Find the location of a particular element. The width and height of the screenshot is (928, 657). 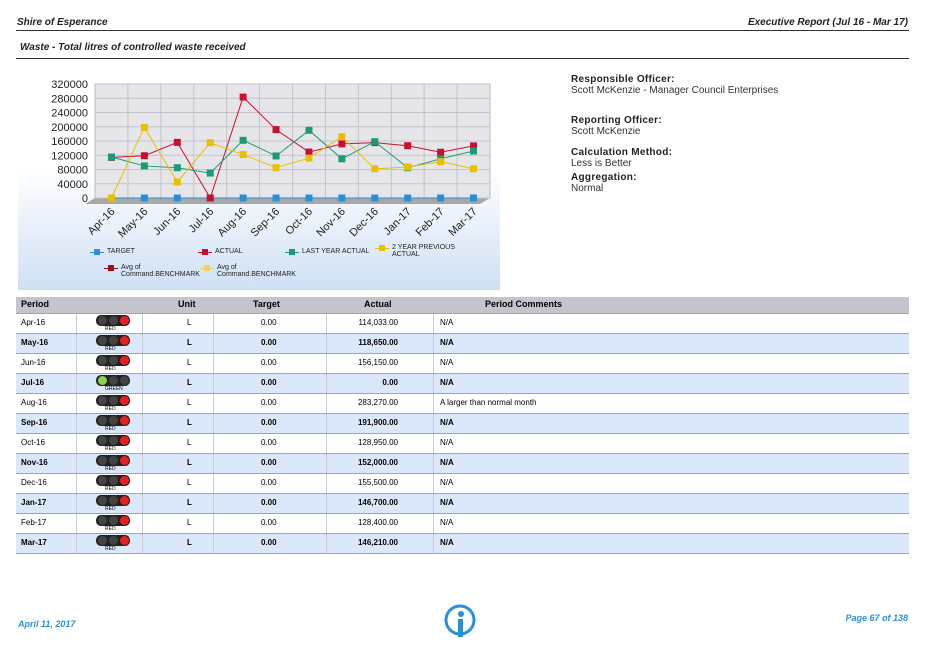

status-label: GREEN is located at coordinates (114, 389).